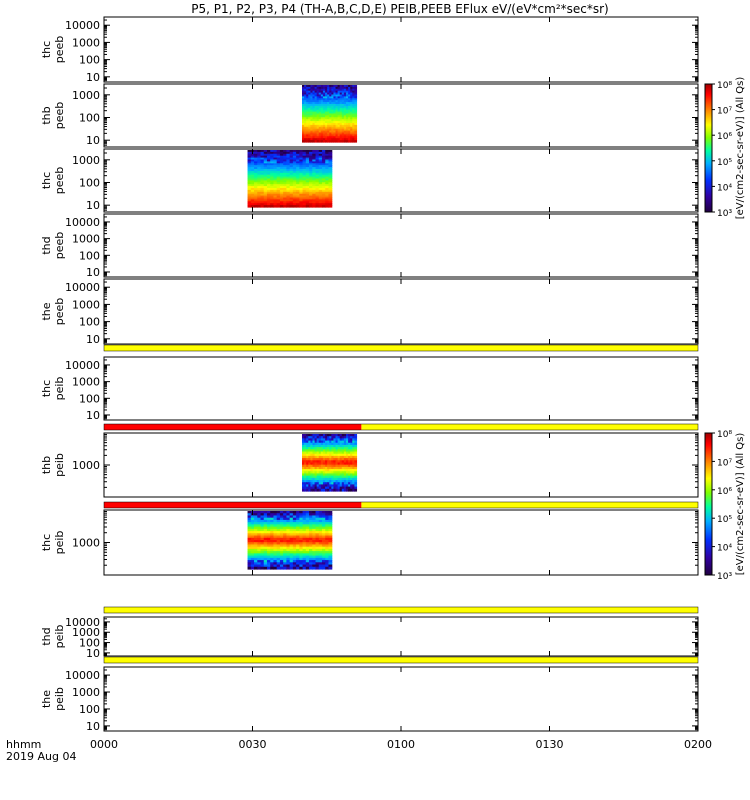 The height and width of the screenshot is (800, 750). What do you see at coordinates (89, 255) in the screenshot?
I see `y-tick-label: 100` at bounding box center [89, 255].